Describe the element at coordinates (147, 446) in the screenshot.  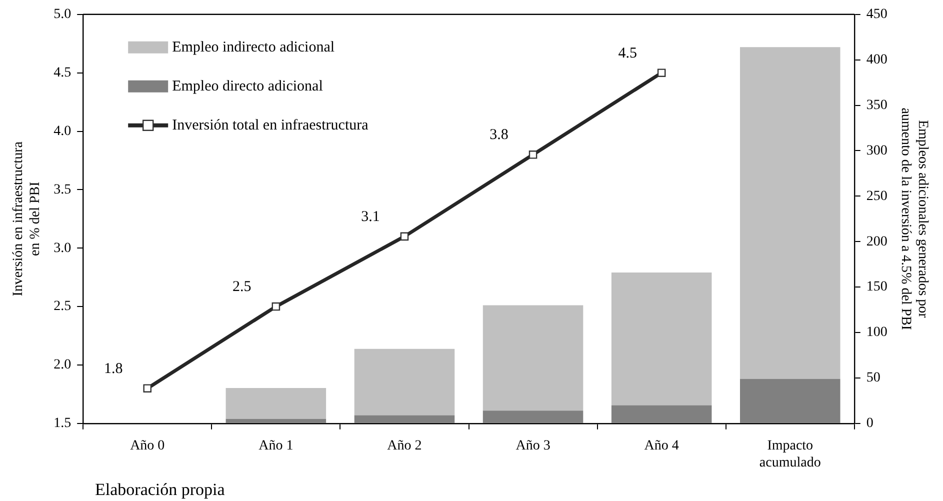
I see `x-tick-label: Año 0` at that location.